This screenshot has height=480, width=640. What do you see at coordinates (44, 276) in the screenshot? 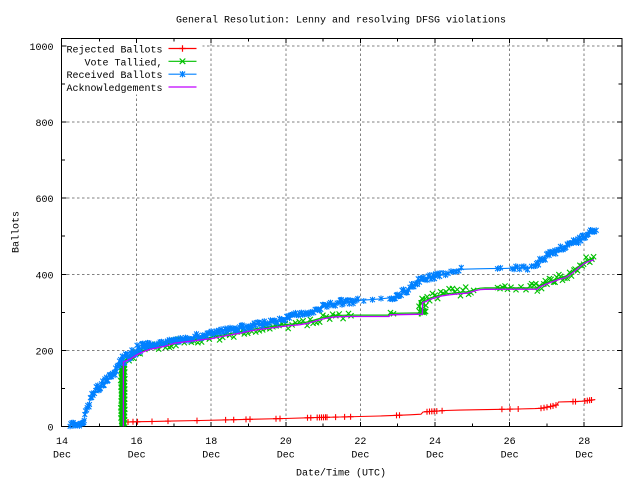
I see `svg-text: 400` at bounding box center [44, 276].